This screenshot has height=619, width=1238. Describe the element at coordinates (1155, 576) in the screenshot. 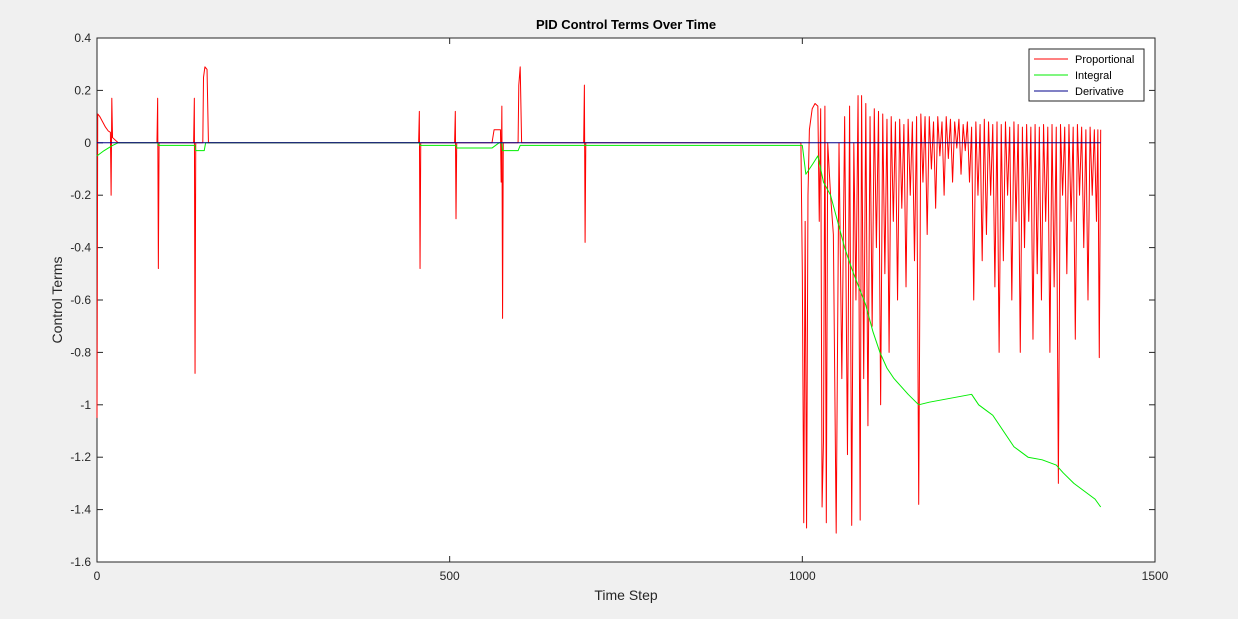

I see `x-tick-label: 1500` at that location.